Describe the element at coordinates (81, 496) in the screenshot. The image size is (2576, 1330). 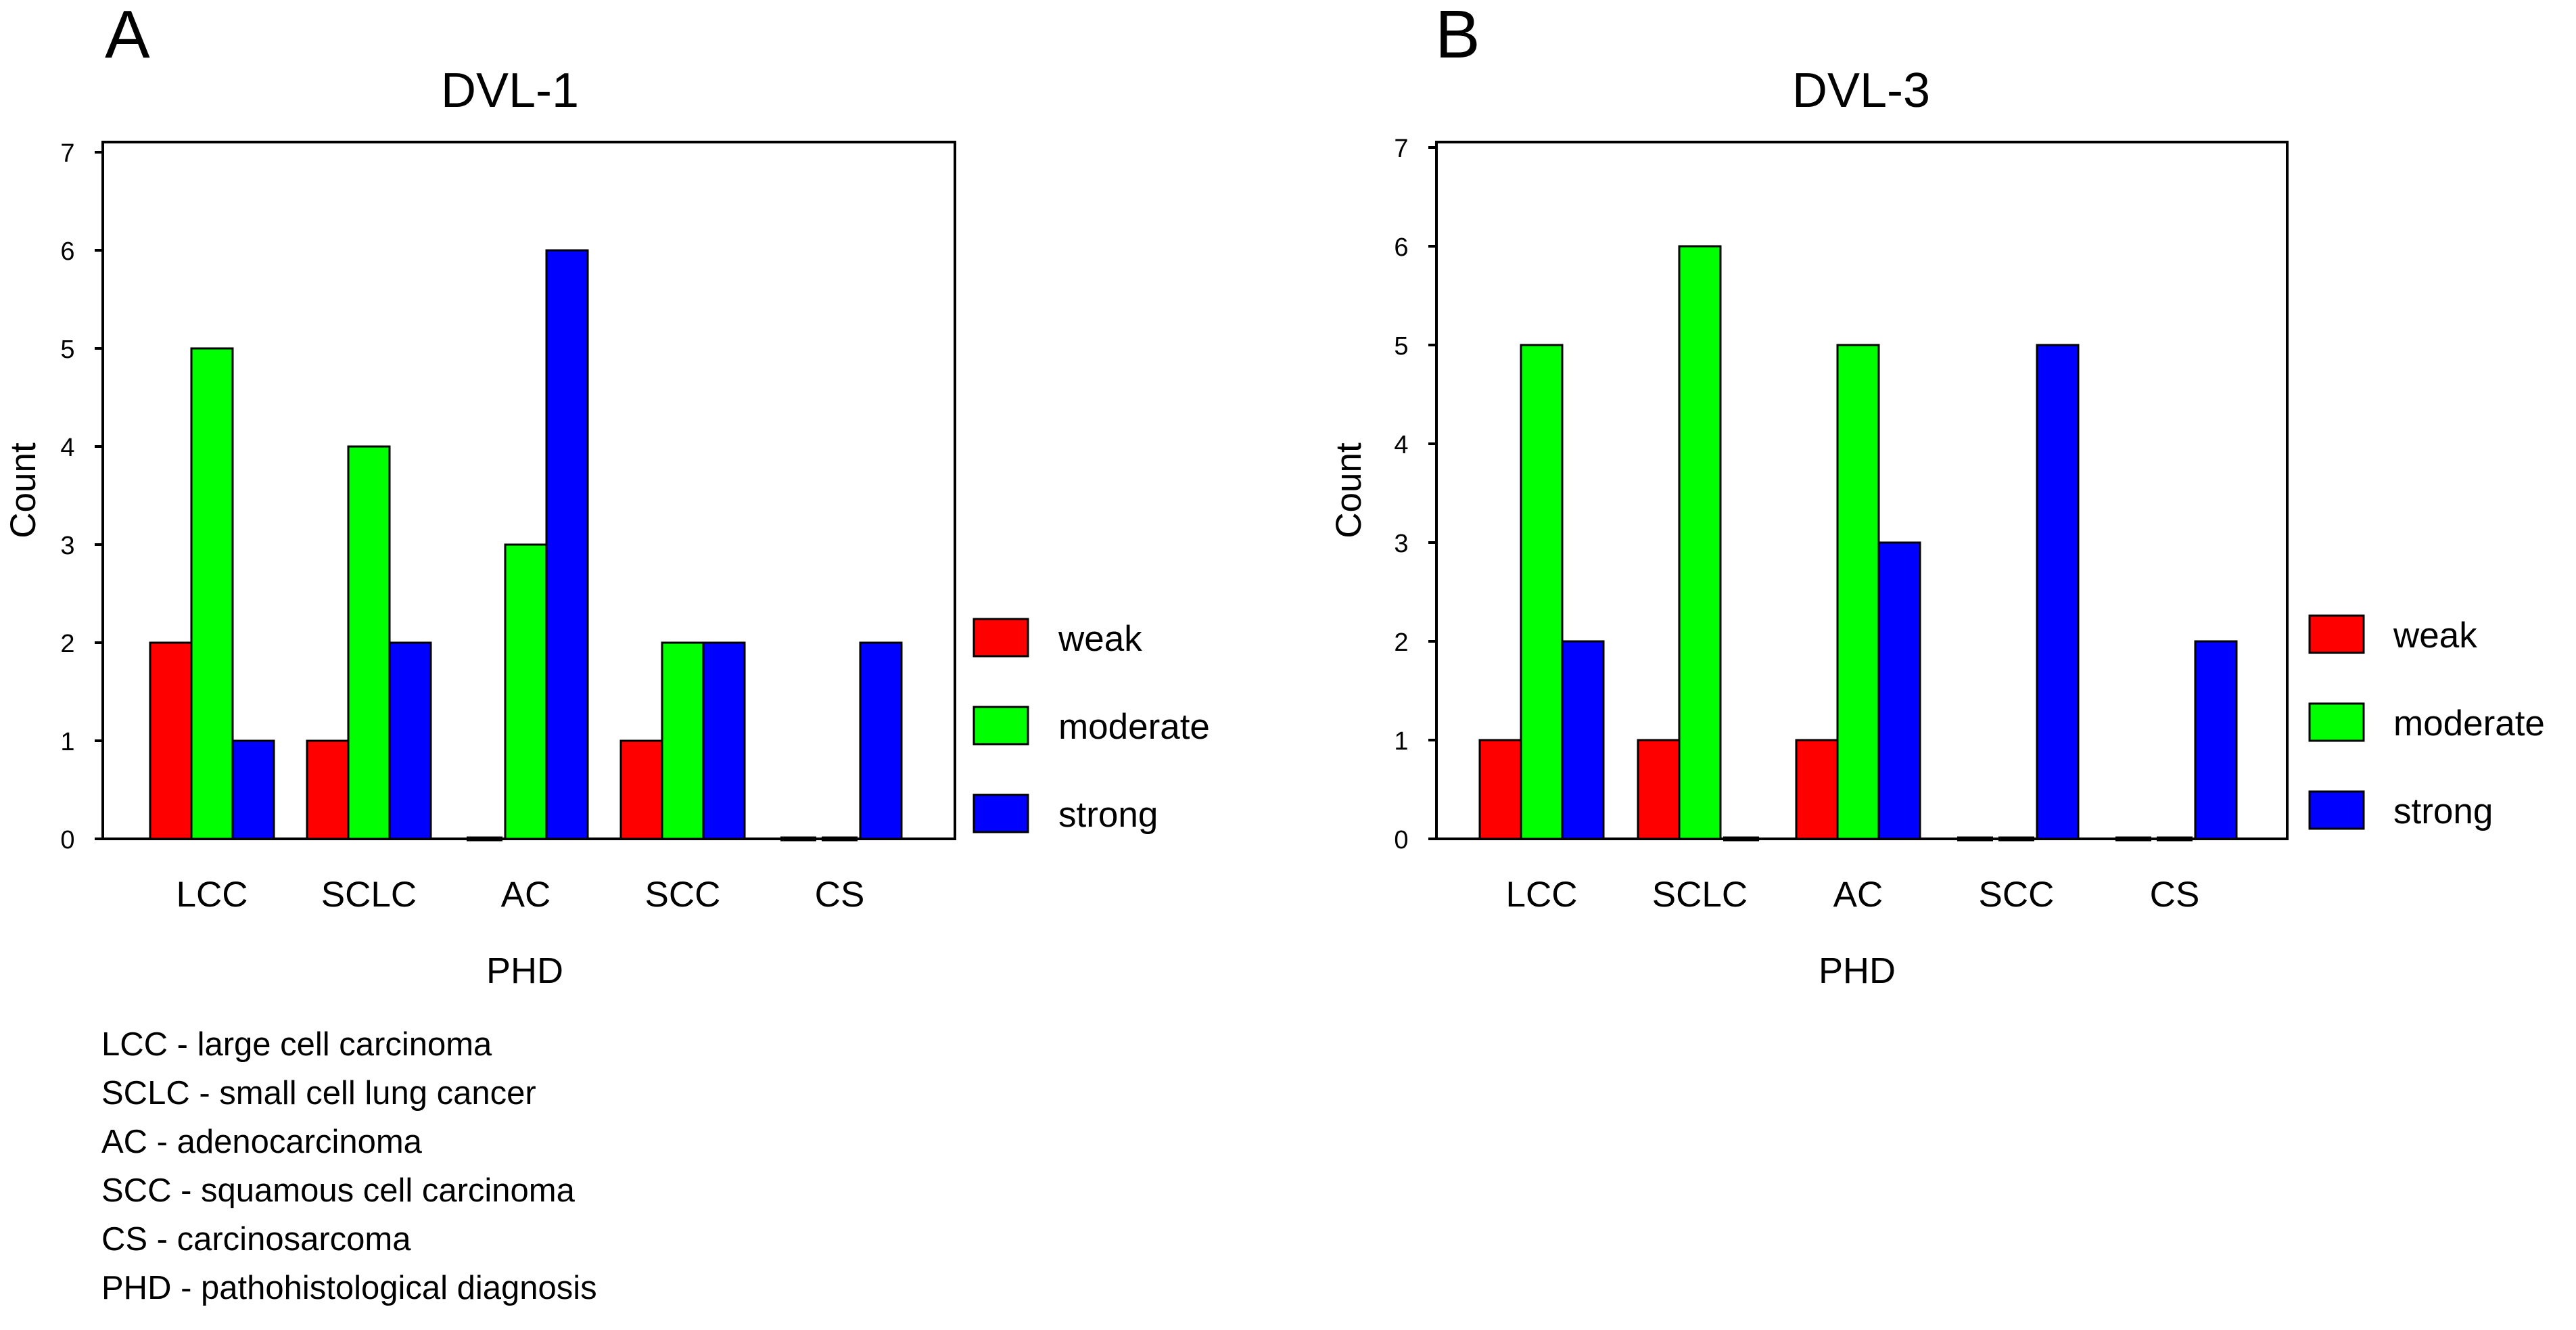
I see `panel-a-y-ticks: 0 1 2 3 4 5 6 7` at that location.